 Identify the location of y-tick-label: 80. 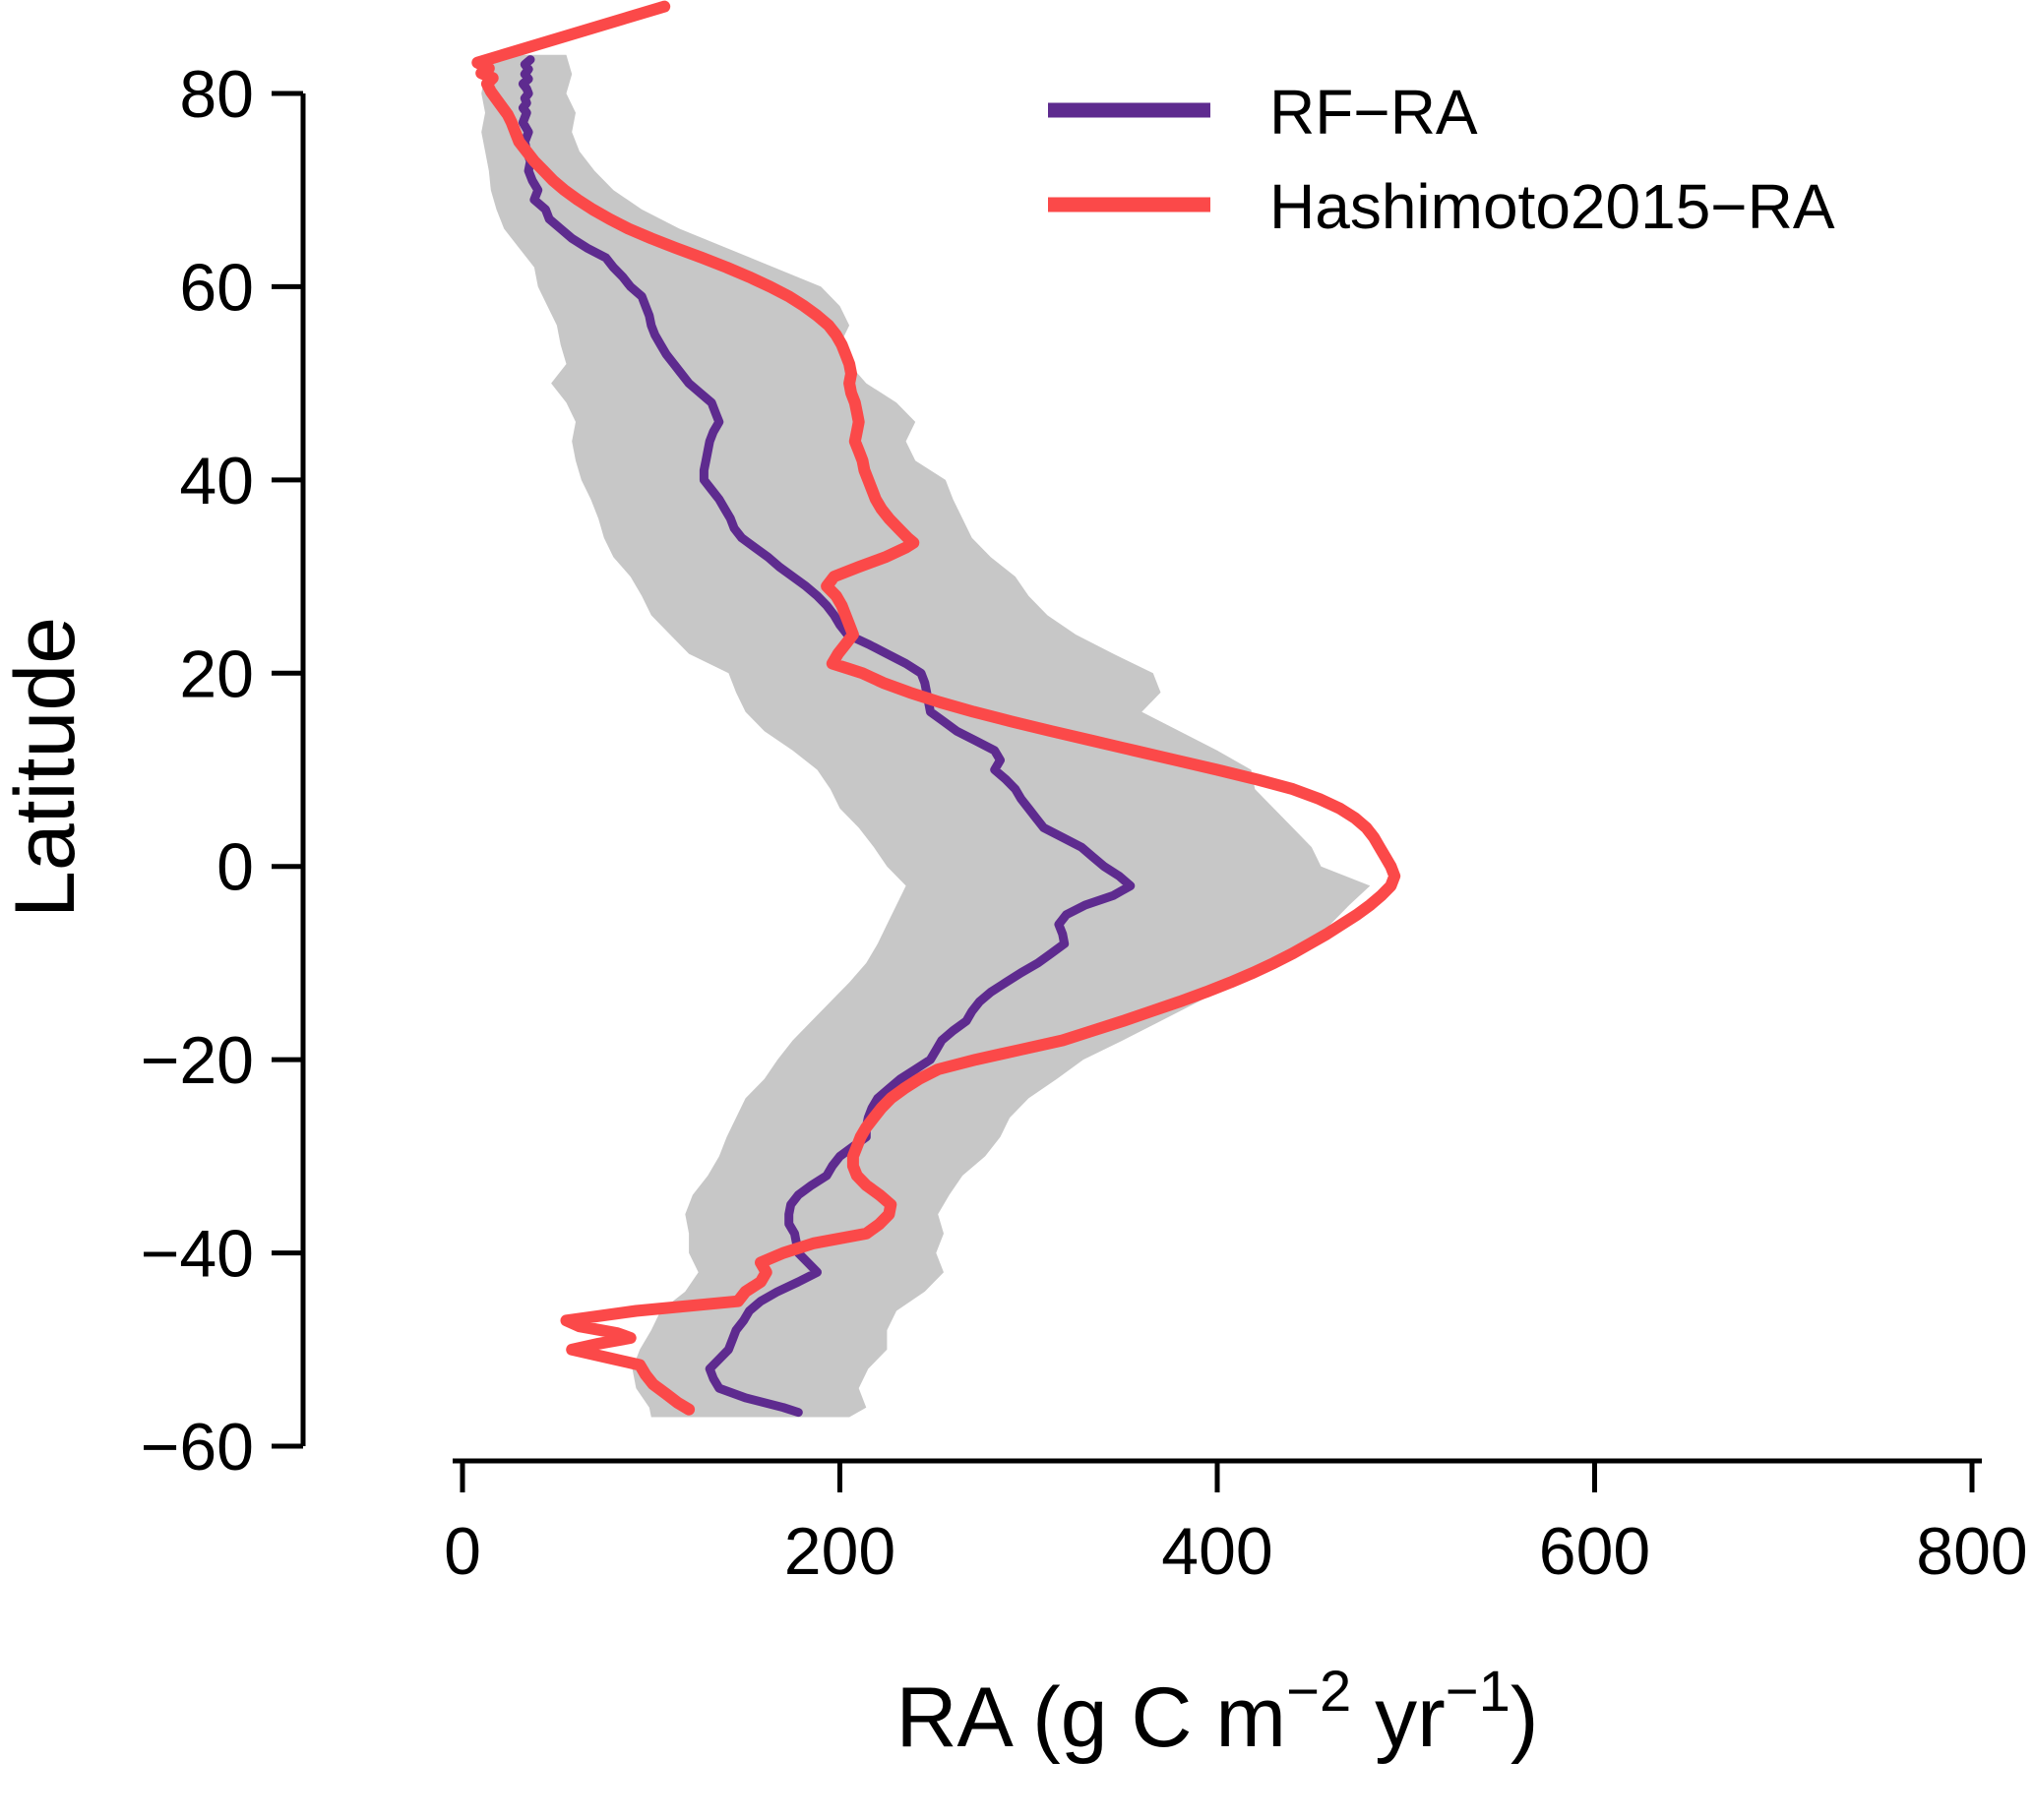
(217, 94).